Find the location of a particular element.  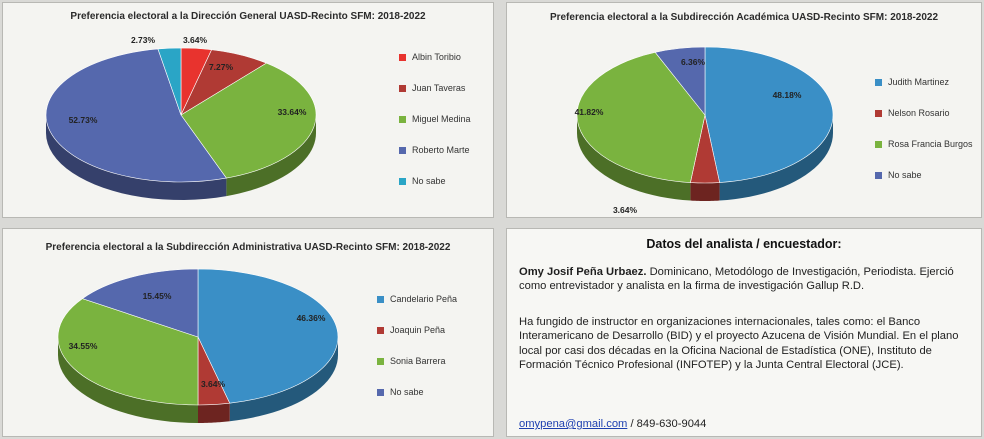

legend-label: Nelson Rosario is located at coordinates (919, 113).